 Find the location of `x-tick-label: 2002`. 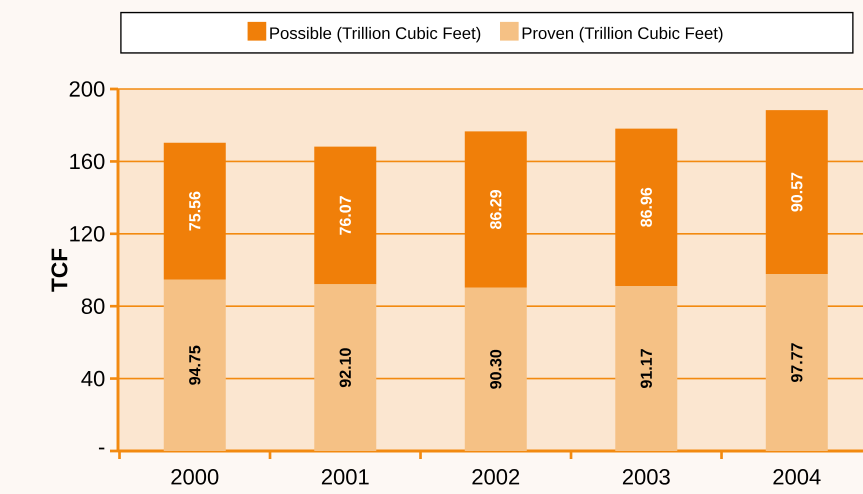

x-tick-label: 2002 is located at coordinates (496, 477).